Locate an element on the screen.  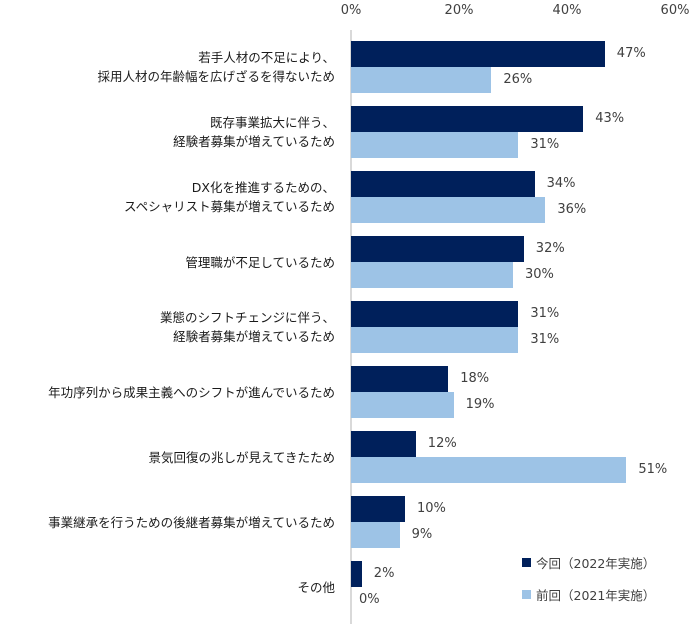
category-label-line: 年功序列から成果主義へのシフトが進んでいるため is located at coordinates (191, 392).